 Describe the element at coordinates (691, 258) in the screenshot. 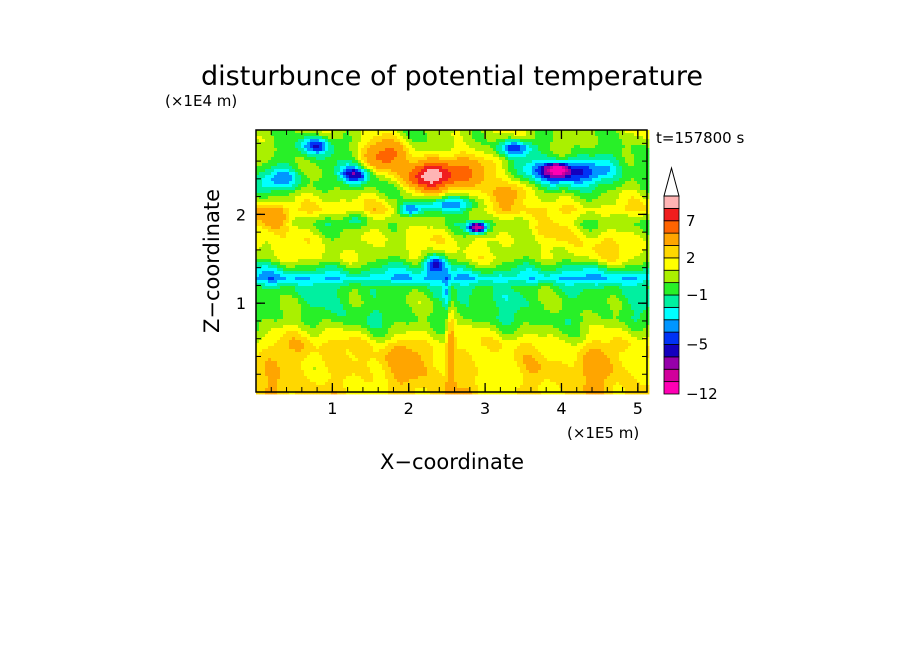

I see `colorbar-tick-label: 2` at that location.